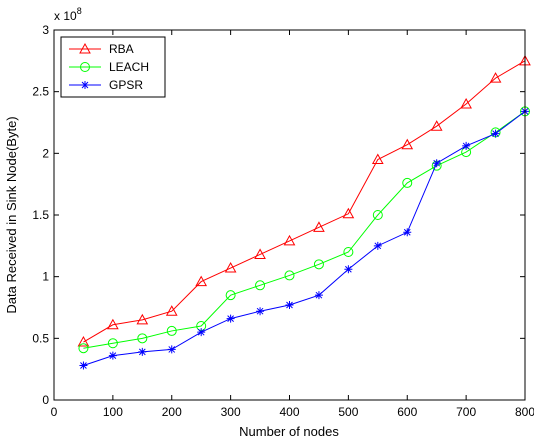  What do you see at coordinates (524, 412) in the screenshot?
I see `x-tick-label: 800` at bounding box center [524, 412].